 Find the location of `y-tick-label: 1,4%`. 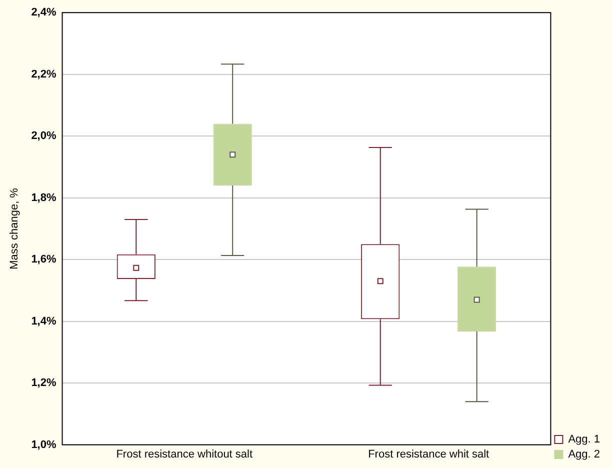

y-tick-label: 1,4% is located at coordinates (43, 321).